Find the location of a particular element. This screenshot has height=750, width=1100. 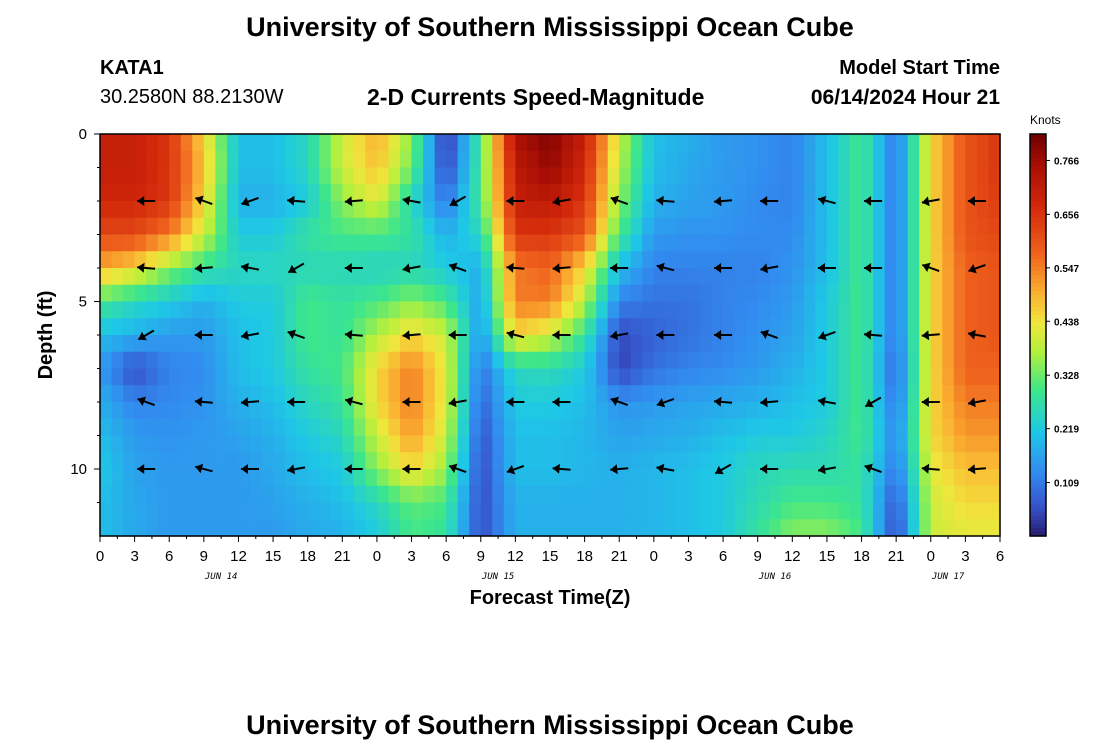

colorbar-label: 0.109 is located at coordinates (1066, 484).